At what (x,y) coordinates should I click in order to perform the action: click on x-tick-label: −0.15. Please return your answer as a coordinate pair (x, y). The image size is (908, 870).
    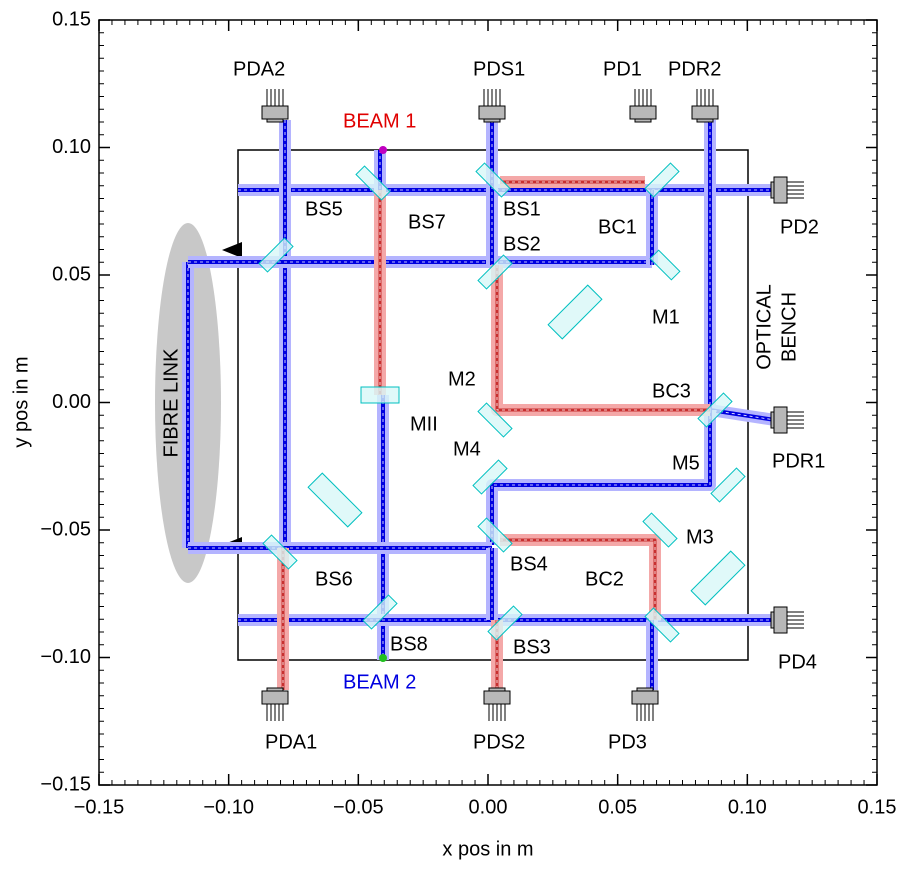
    Looking at the image, I should click on (99, 807).